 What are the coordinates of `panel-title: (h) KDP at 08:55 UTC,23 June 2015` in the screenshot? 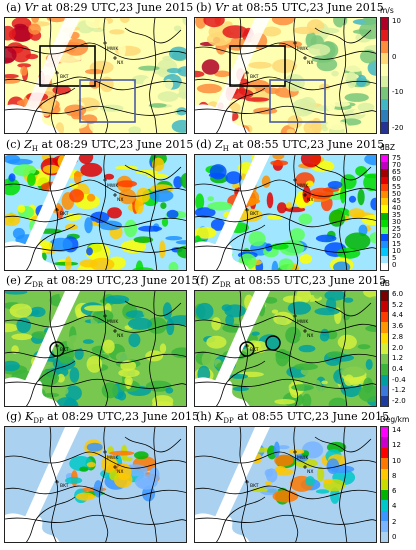 It's located at (292, 419).